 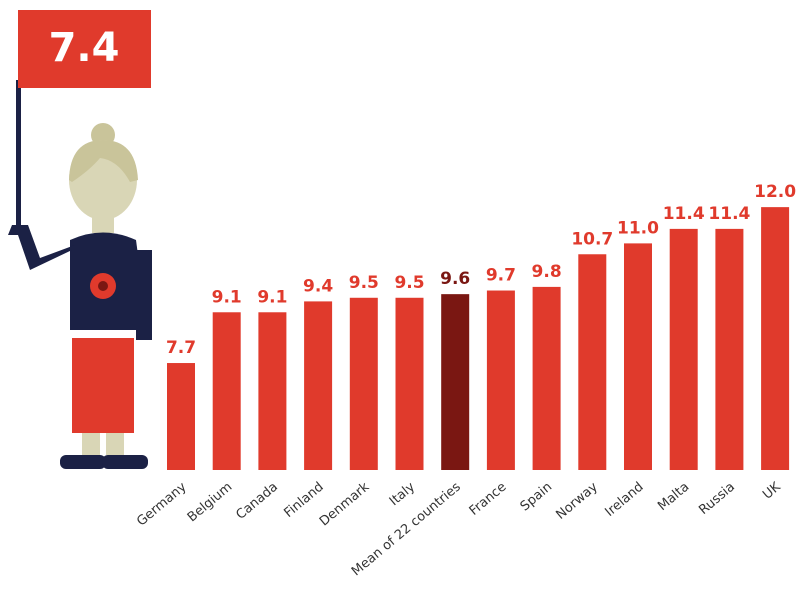 What do you see at coordinates (772, 490) in the screenshot?
I see `x-tick-label: UK` at bounding box center [772, 490].